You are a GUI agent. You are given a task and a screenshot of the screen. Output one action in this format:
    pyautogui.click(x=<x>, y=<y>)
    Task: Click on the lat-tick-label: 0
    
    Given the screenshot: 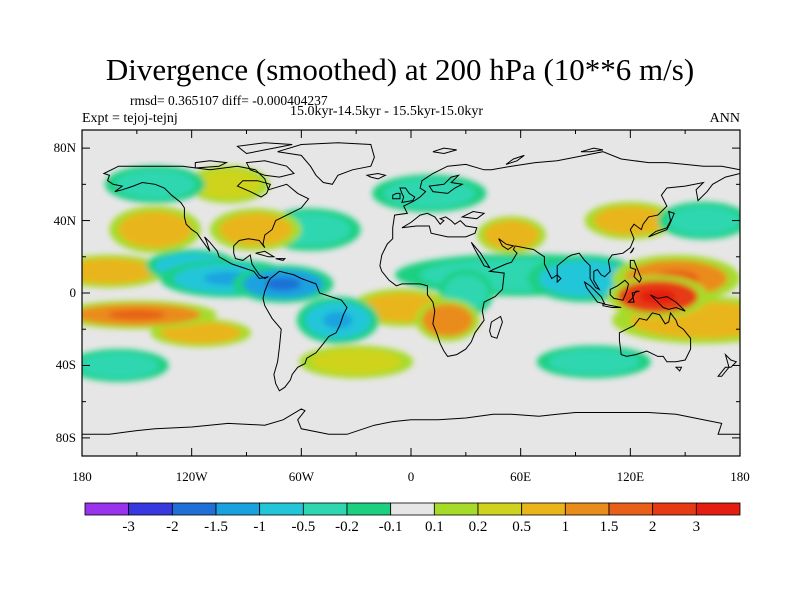 What is the action you would take?
    pyautogui.click(x=73, y=292)
    